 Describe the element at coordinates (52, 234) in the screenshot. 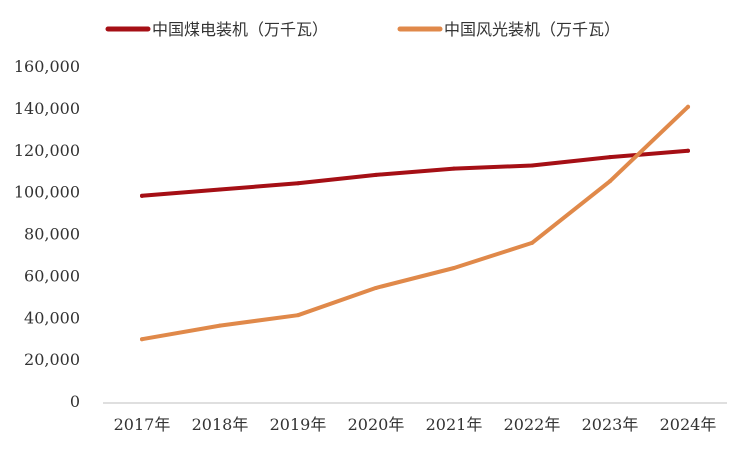

I see `y-tick-label: 80,000` at that location.